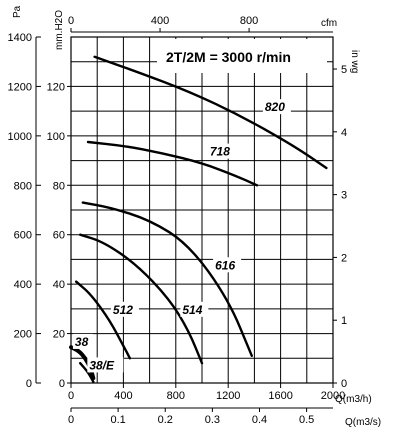 Image resolution: width=401 pixels, height=433 pixels. What do you see at coordinates (306, 420) in the screenshot?
I see `m3s-tick-label: 0.5` at bounding box center [306, 420].